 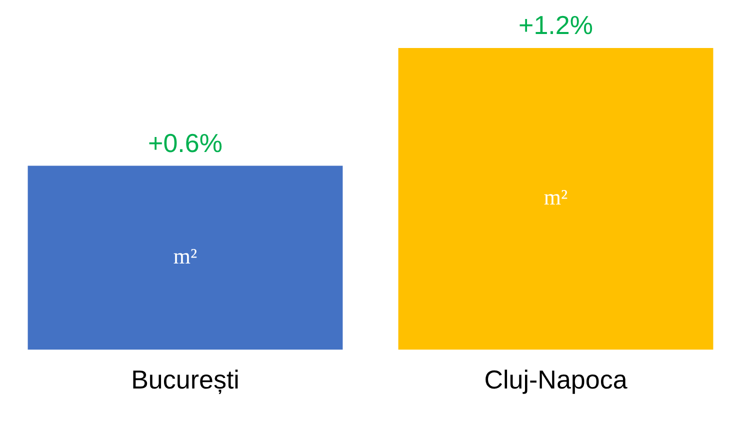 I want to click on annotation: m², so click(x=185, y=256).